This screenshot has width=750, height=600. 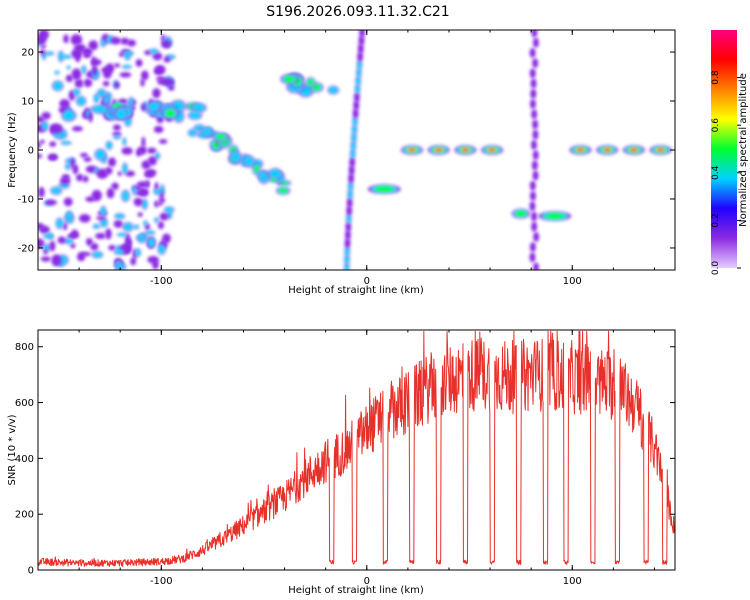 I want to click on y-tick-label: 600, so click(x=24, y=403).